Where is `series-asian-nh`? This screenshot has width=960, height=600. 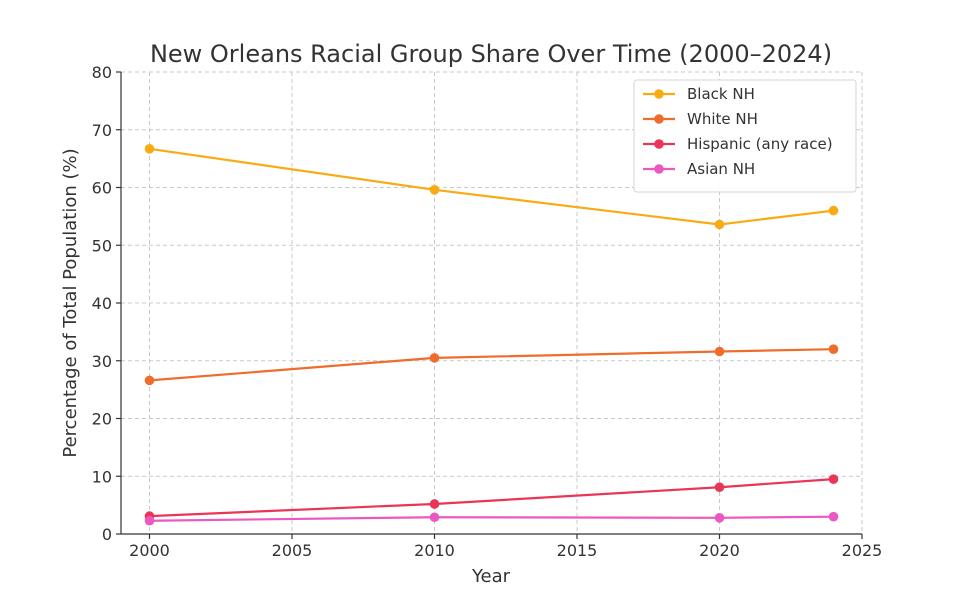
series-asian-nh is located at coordinates (491, 518).